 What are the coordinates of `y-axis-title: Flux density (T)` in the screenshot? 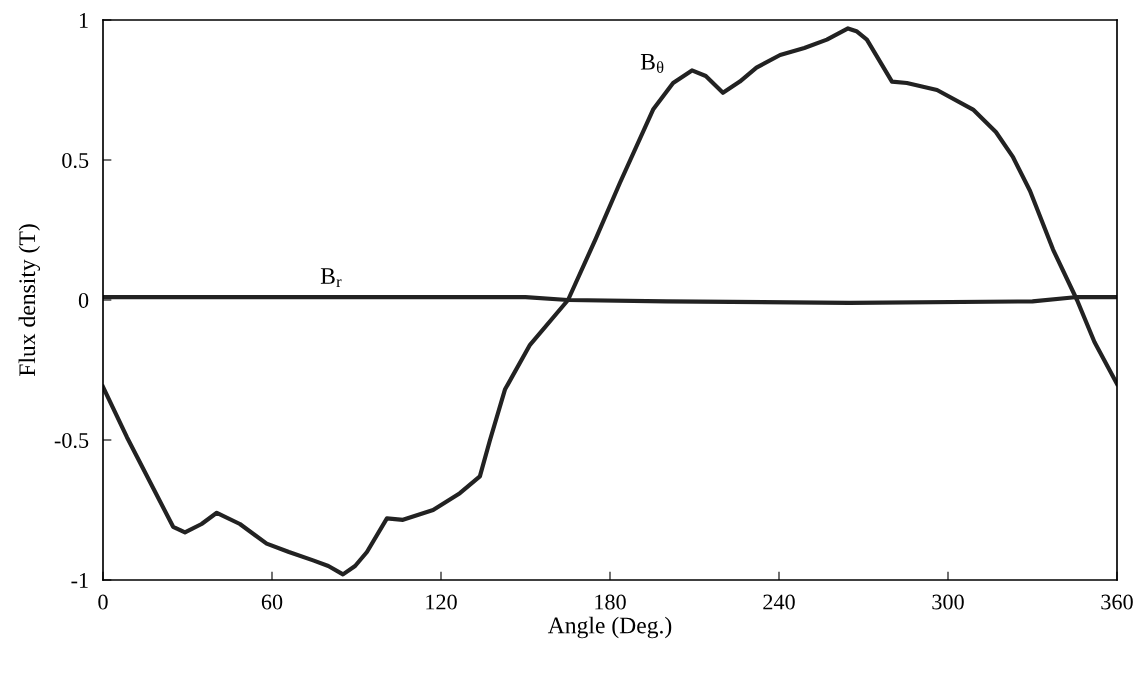 It's located at (29, 300).